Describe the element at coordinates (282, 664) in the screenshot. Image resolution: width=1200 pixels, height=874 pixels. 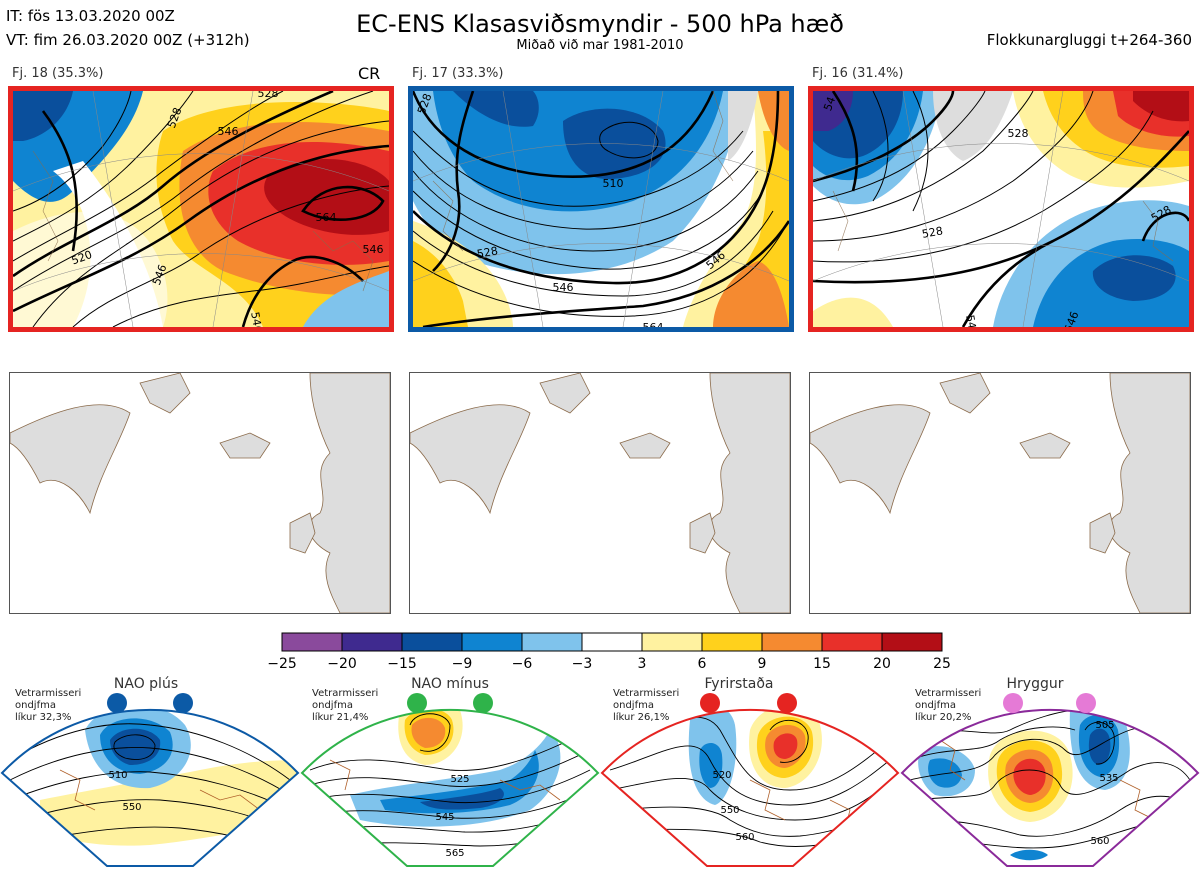
I see `colorbar-tick-label: −25` at that location.